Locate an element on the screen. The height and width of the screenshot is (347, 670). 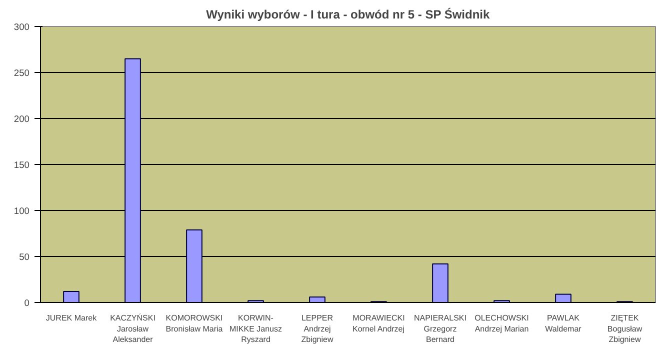
y-tick-label: 0 is located at coordinates (27, 303).